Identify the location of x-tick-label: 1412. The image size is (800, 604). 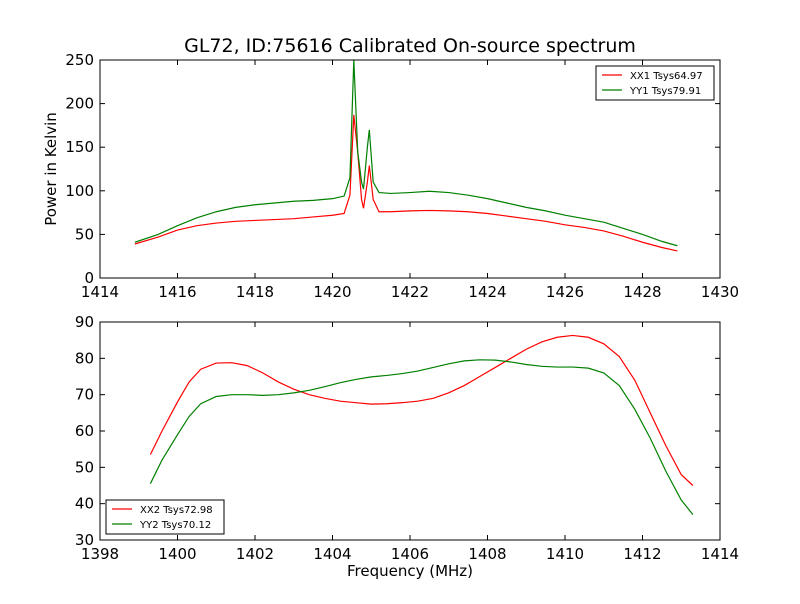
(642, 554).